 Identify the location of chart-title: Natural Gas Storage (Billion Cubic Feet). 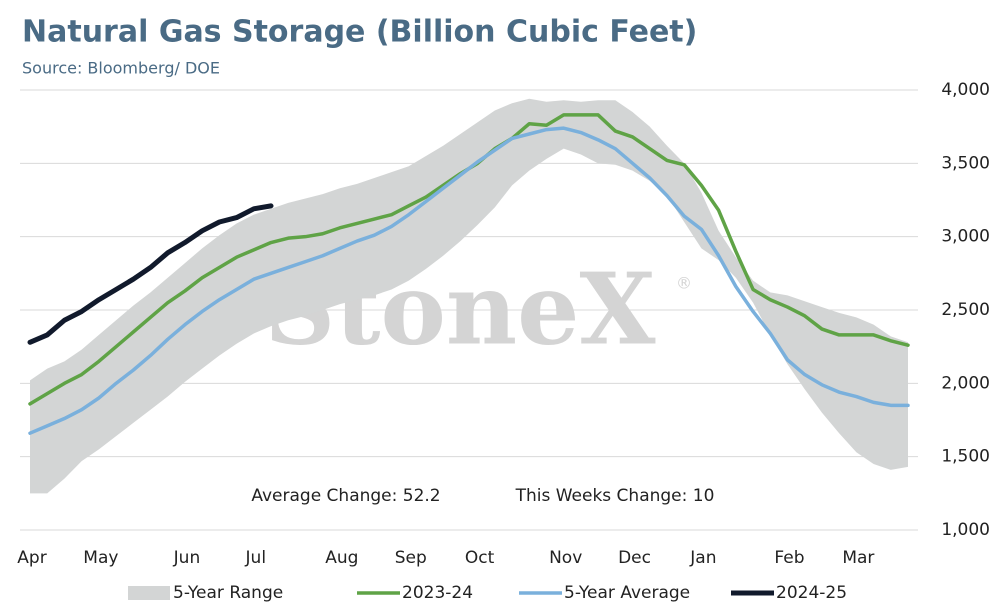
(359, 32).